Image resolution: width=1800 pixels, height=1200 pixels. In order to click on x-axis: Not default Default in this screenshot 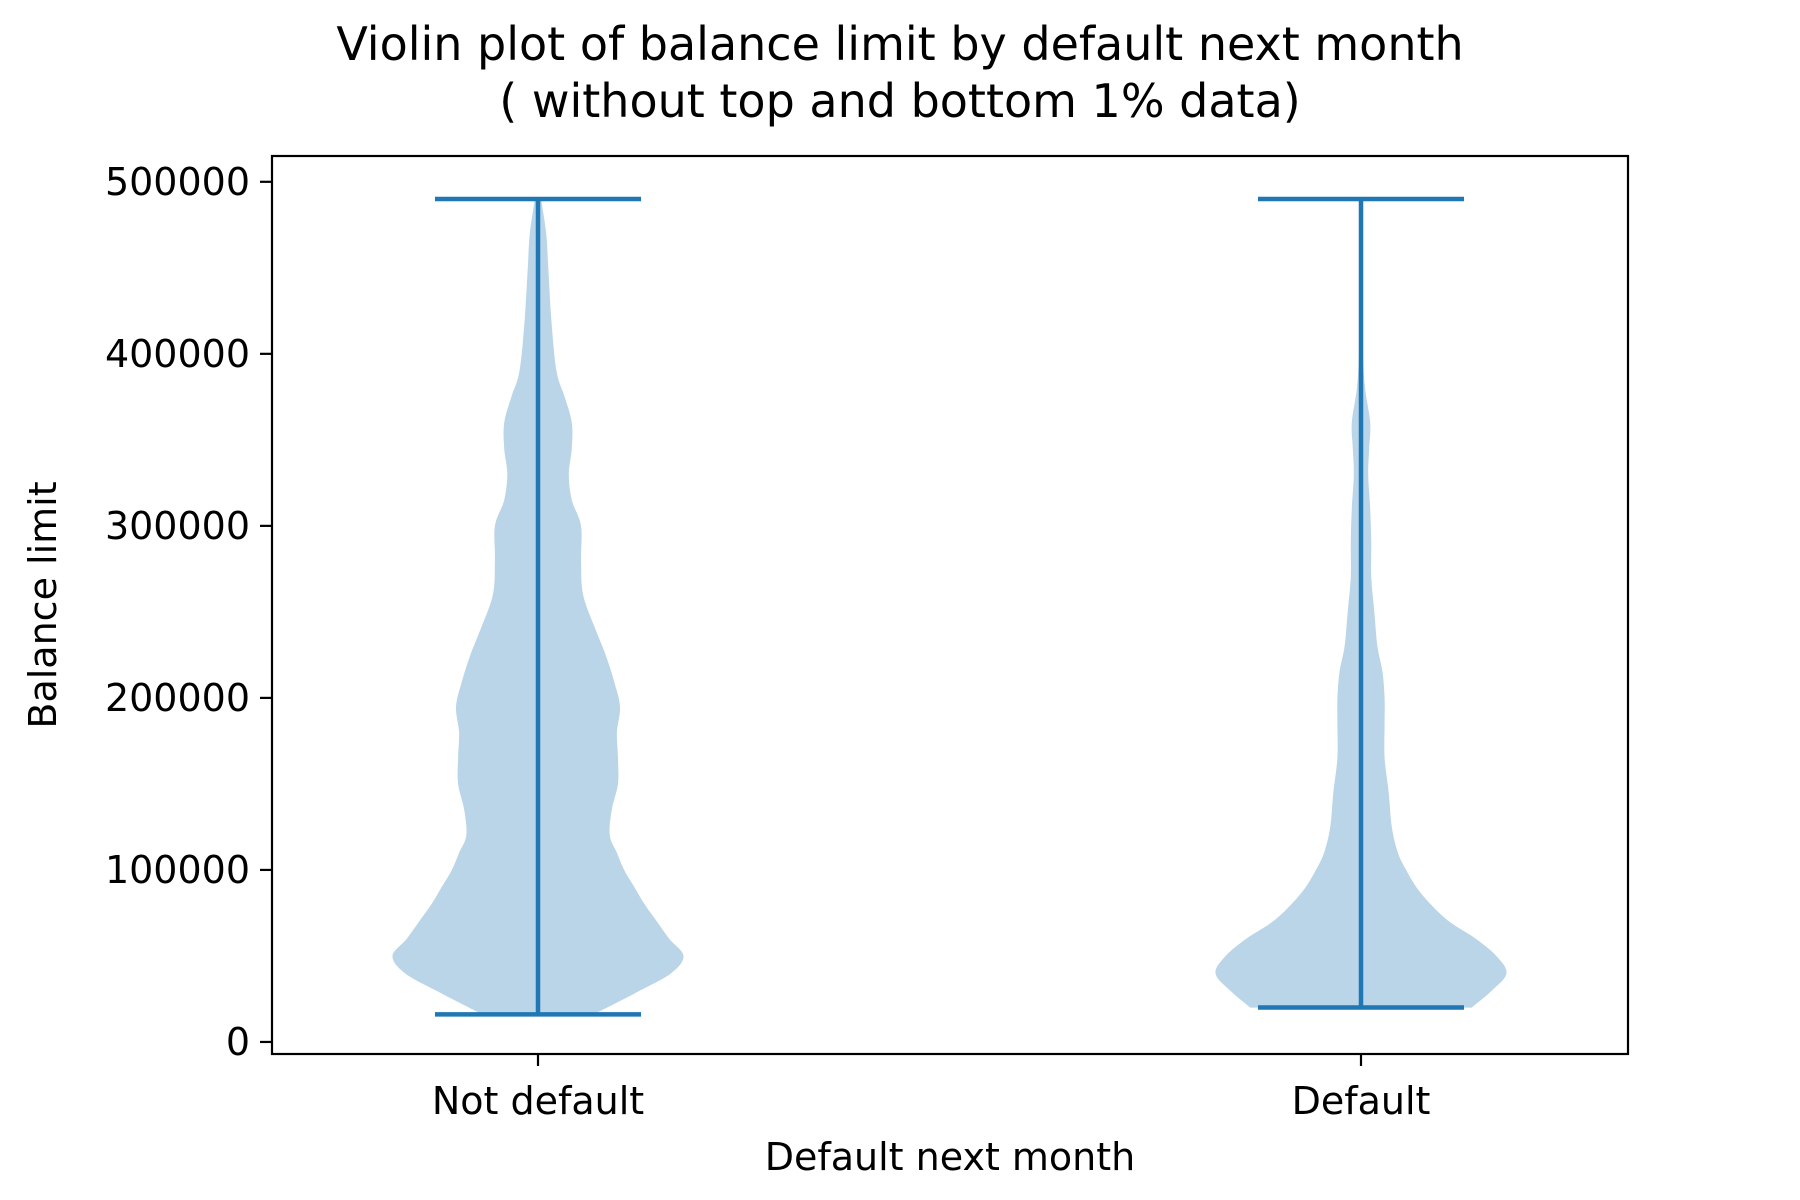, I will do `click(931, 1088)`.